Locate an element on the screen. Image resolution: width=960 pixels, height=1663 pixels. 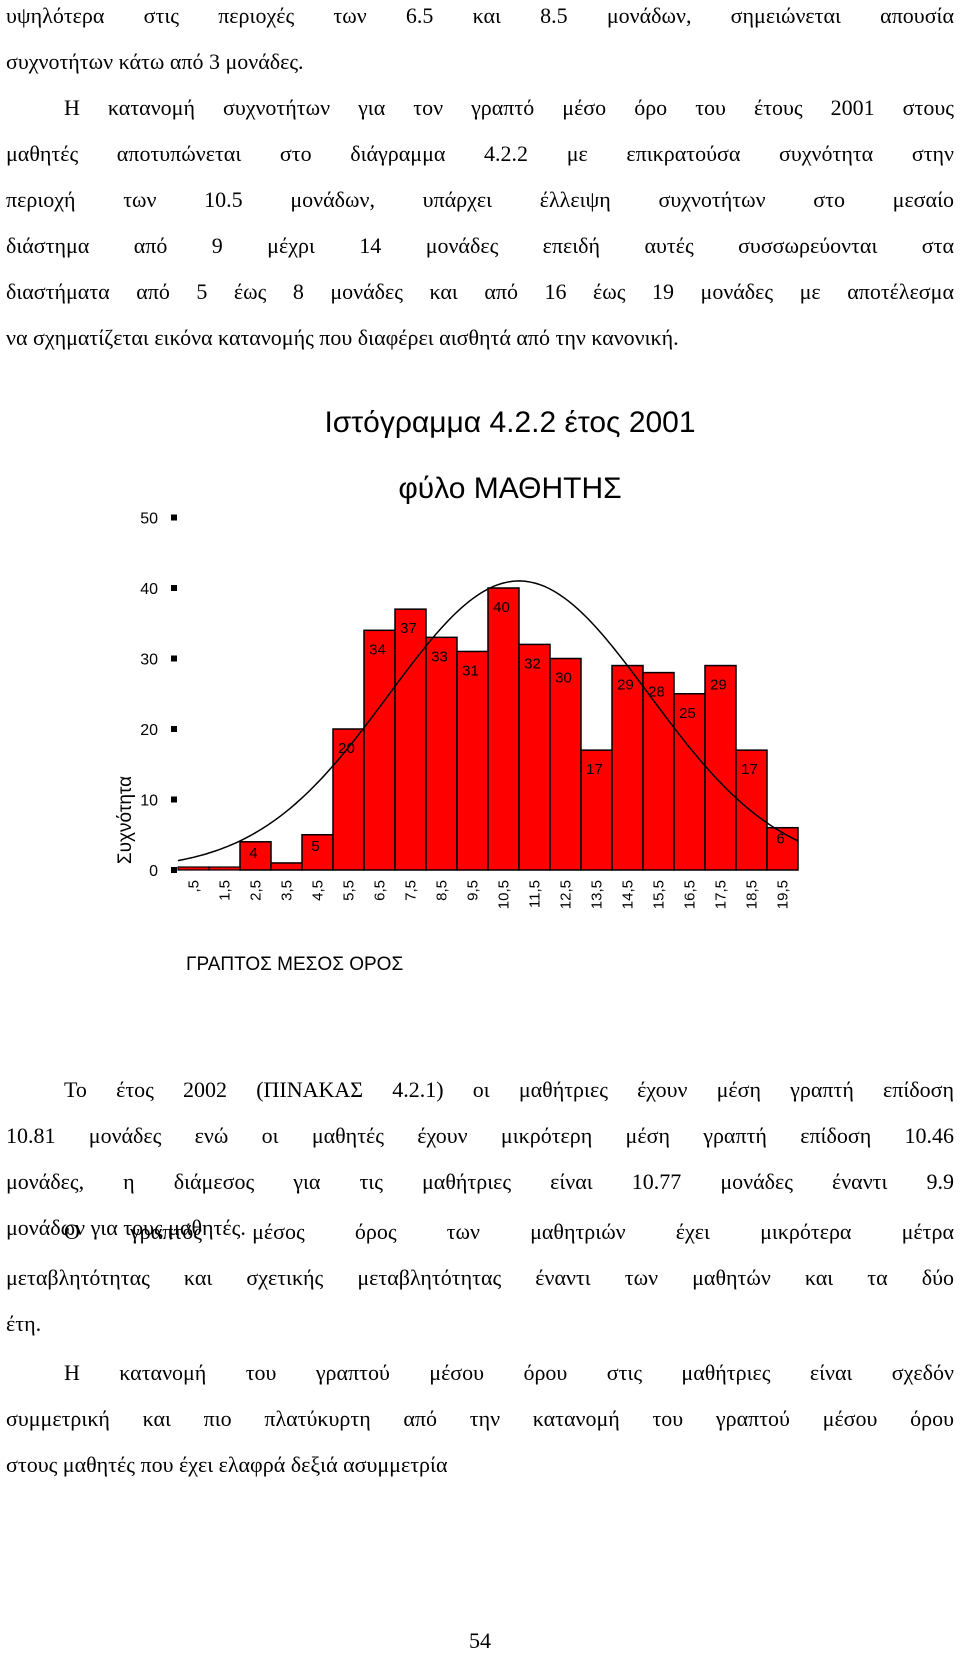
x-axis-label: ΓΡΑΠΤΟΣ ΜΕΣΟΣ ΟΡΟΣ is located at coordinates (294, 964).